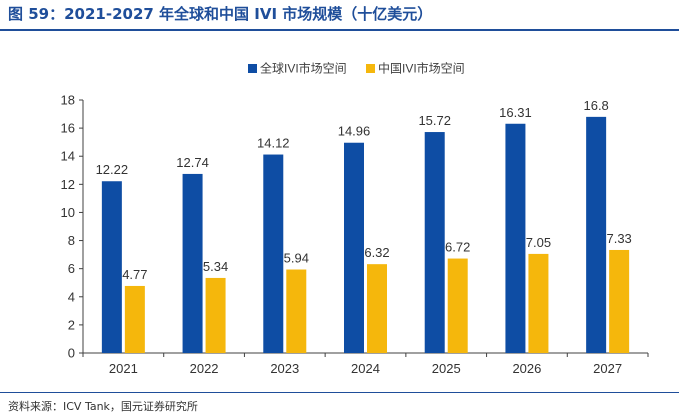 The height and width of the screenshot is (414, 679). I want to click on data-label-global: 14.96, so click(354, 131).